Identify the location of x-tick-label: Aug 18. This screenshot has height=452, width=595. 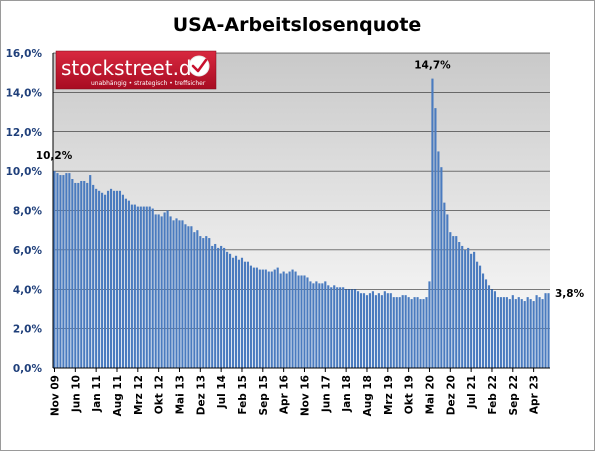
(368, 395).